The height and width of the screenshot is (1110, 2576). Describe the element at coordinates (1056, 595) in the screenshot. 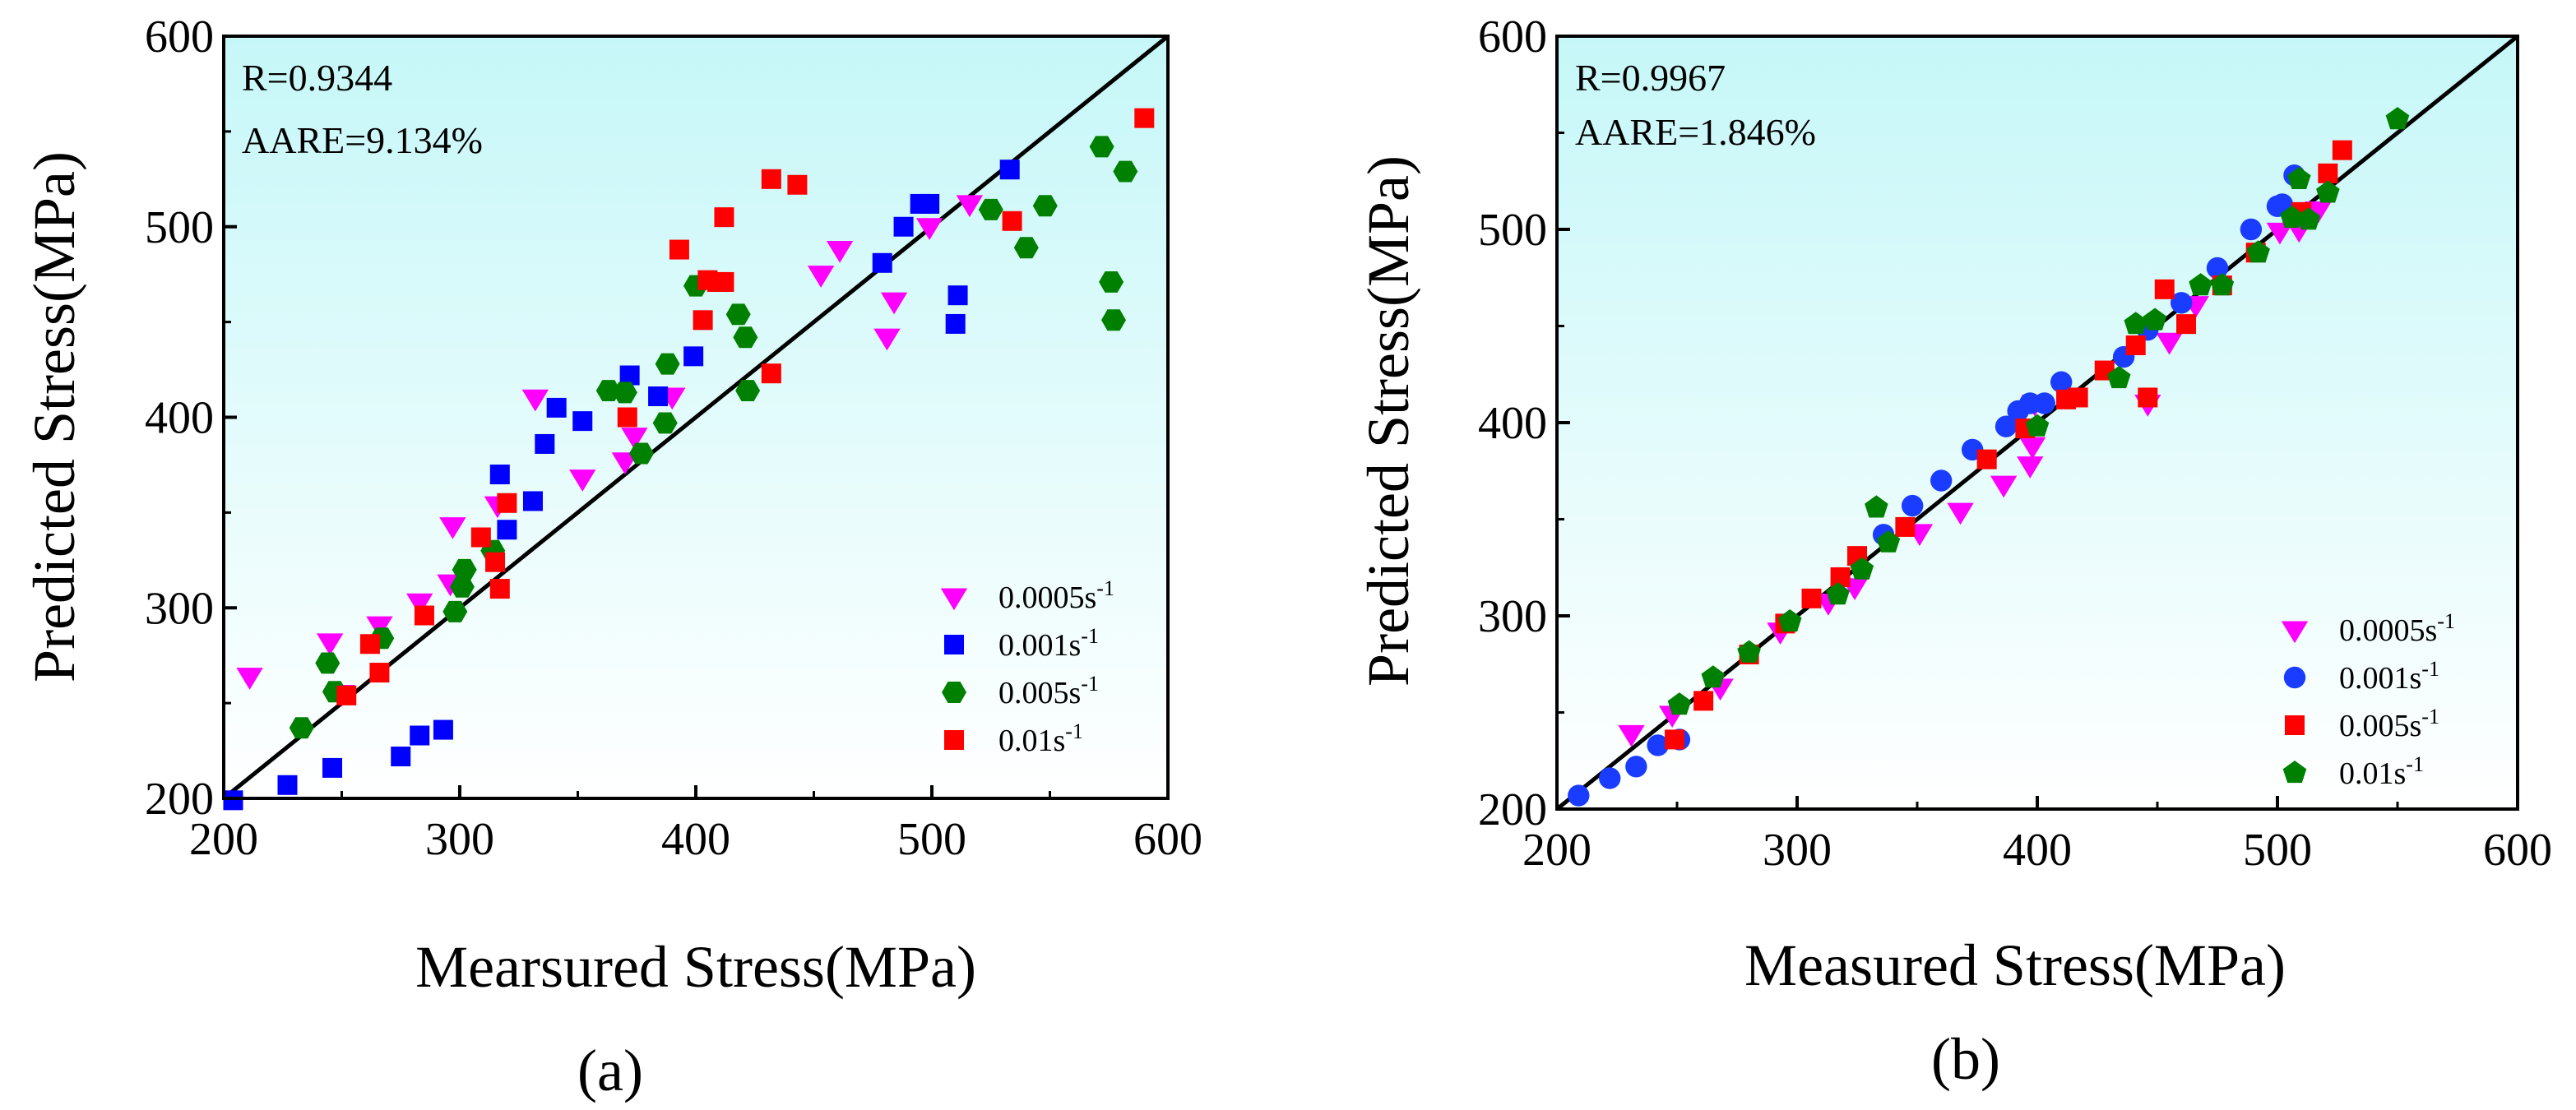

I see `legend-label: 0.0005s-1` at that location.